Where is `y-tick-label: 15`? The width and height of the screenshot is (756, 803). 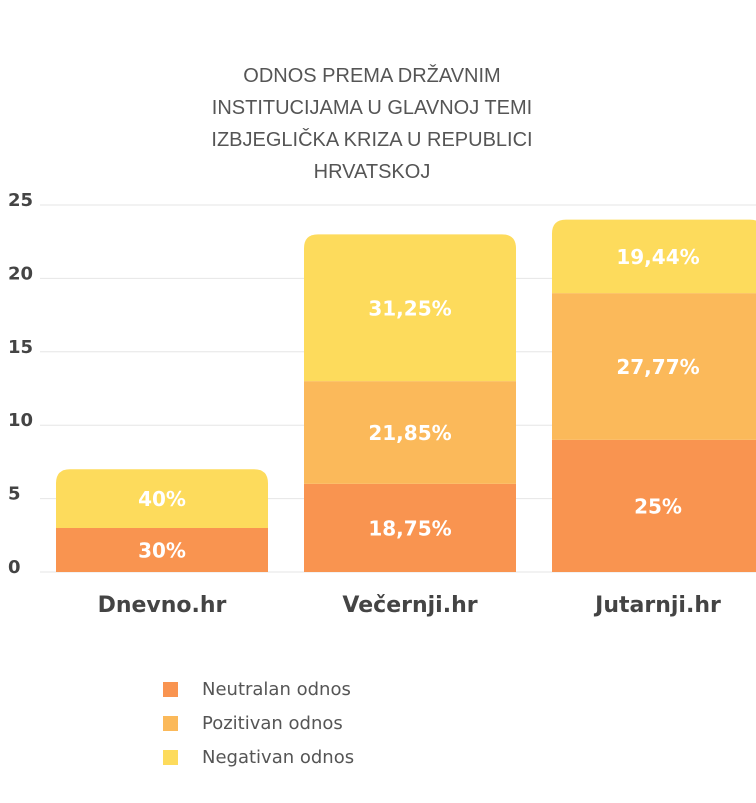
y-tick-label: 15 is located at coordinates (20, 347).